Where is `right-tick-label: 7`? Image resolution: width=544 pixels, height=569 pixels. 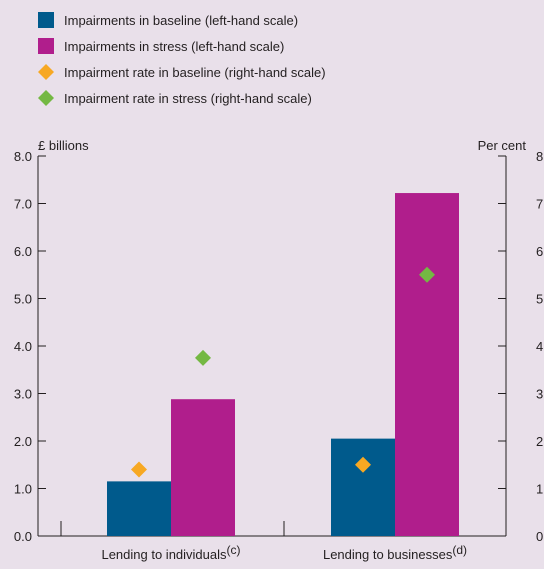 right-tick-label: 7 is located at coordinates (539, 204).